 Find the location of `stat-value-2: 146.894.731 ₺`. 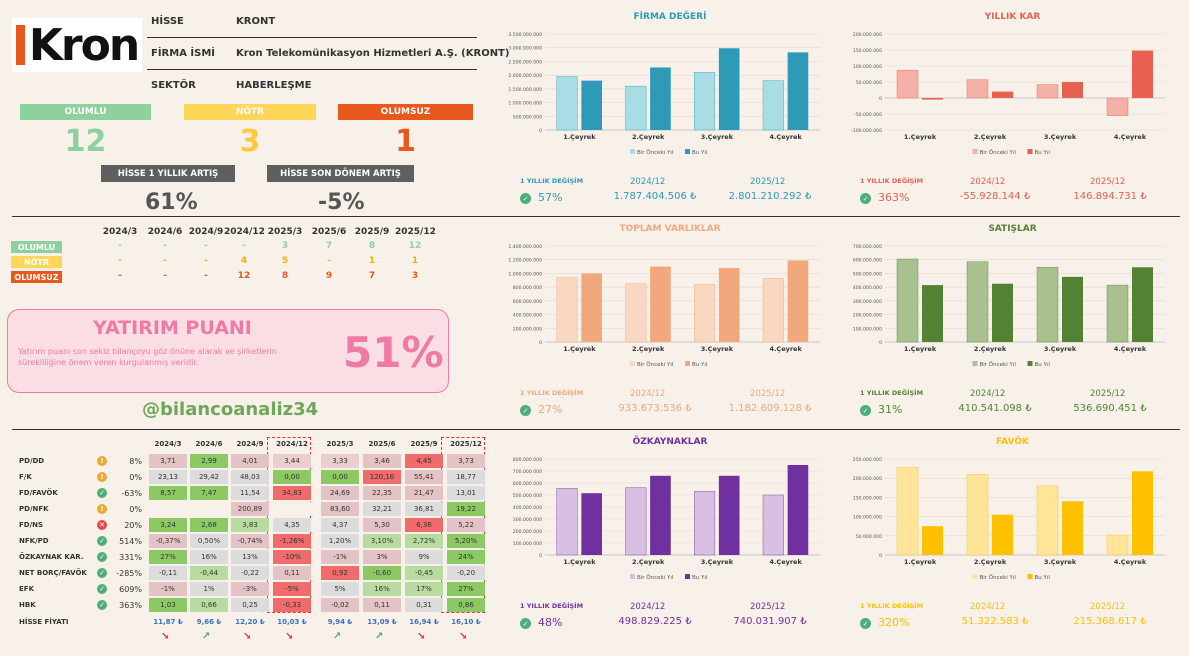

stat-value-2: 146.894.731 ₺ is located at coordinates (1110, 196).